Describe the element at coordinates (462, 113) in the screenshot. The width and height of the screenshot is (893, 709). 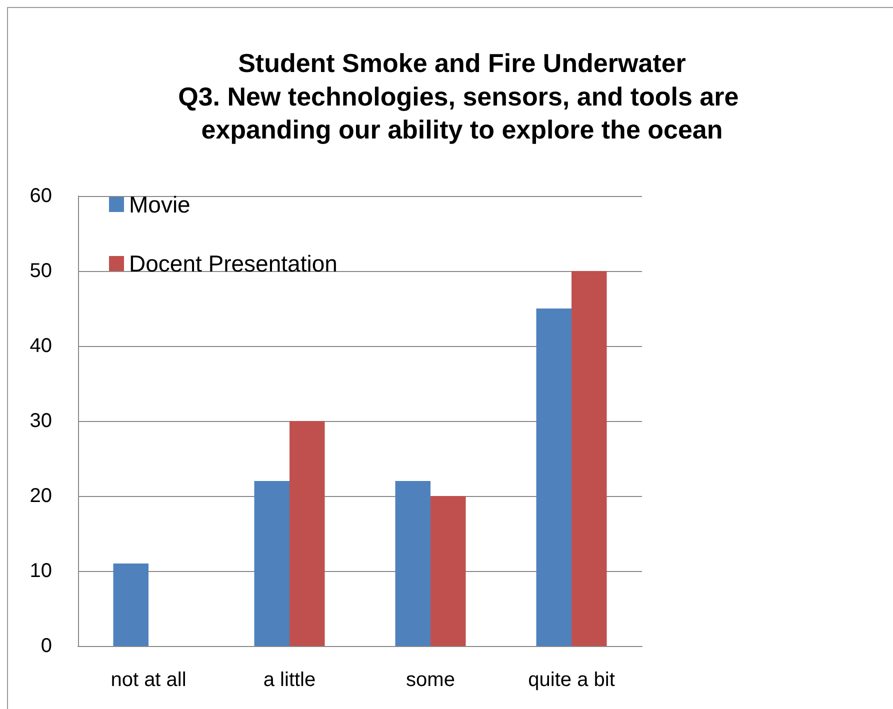
I see `chart-subtitle: Q3. New technologies, sensors, and tools are expanding our ability to explore the ocean` at that location.